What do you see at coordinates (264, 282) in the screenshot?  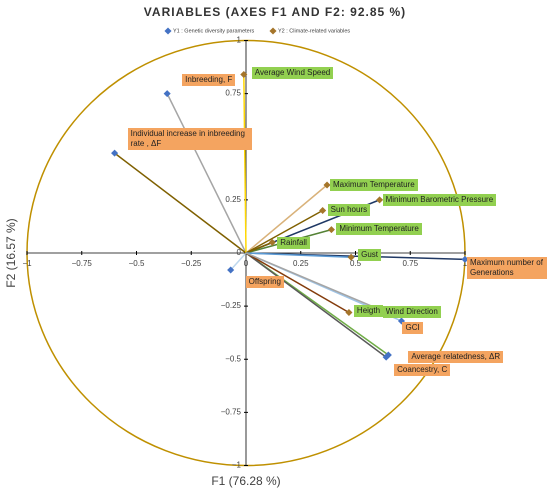 I see `point-label: Offspring` at bounding box center [264, 282].